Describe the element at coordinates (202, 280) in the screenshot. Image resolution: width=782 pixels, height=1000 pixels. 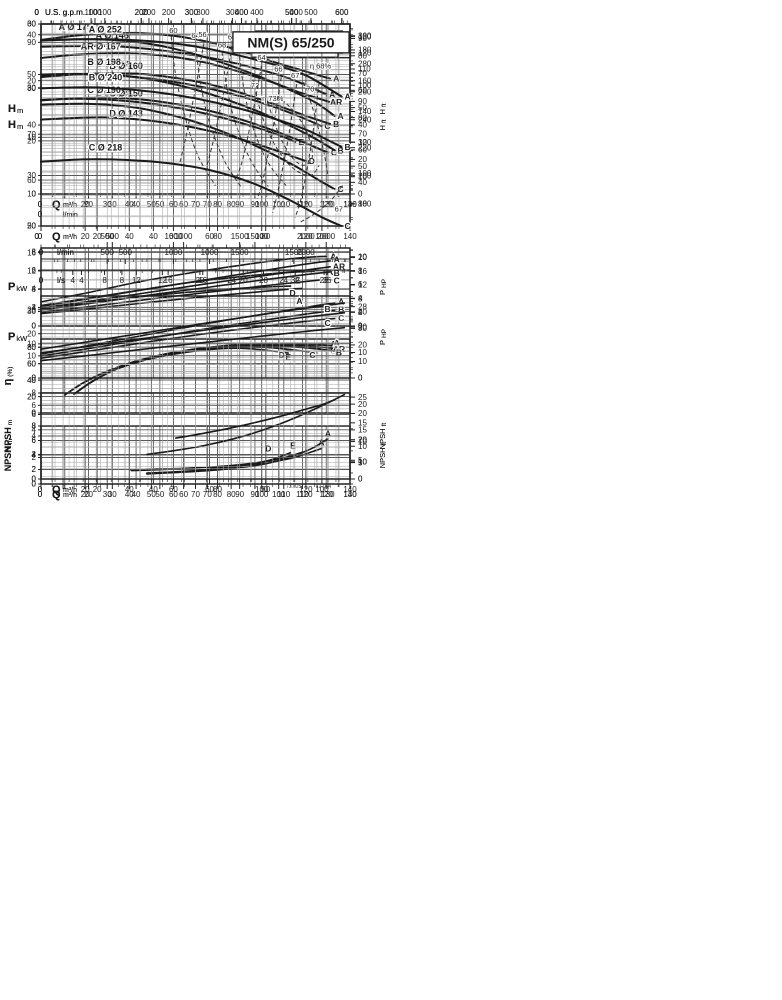
I see `svg-text: 16` at that location.